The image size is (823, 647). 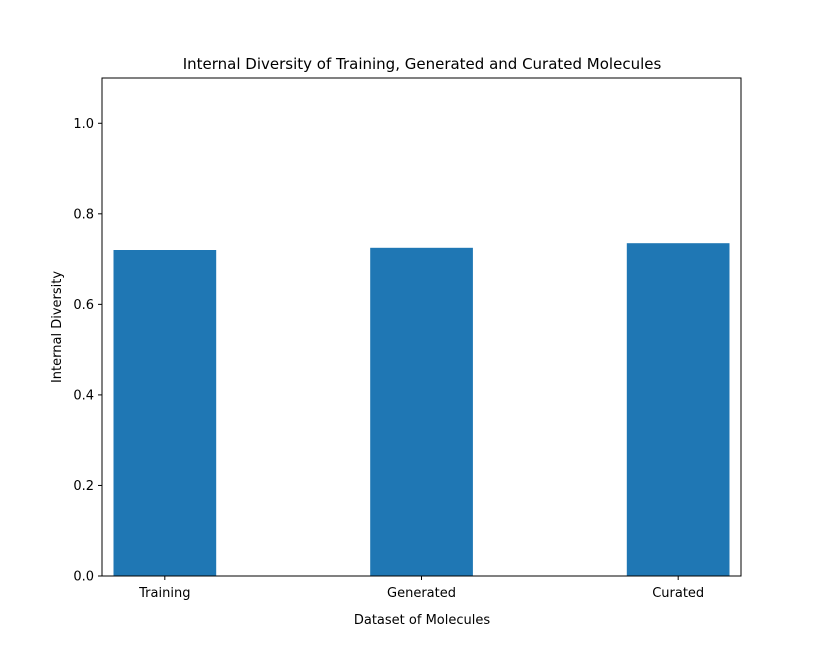 I want to click on x-tick-label: Training, so click(x=164, y=593).